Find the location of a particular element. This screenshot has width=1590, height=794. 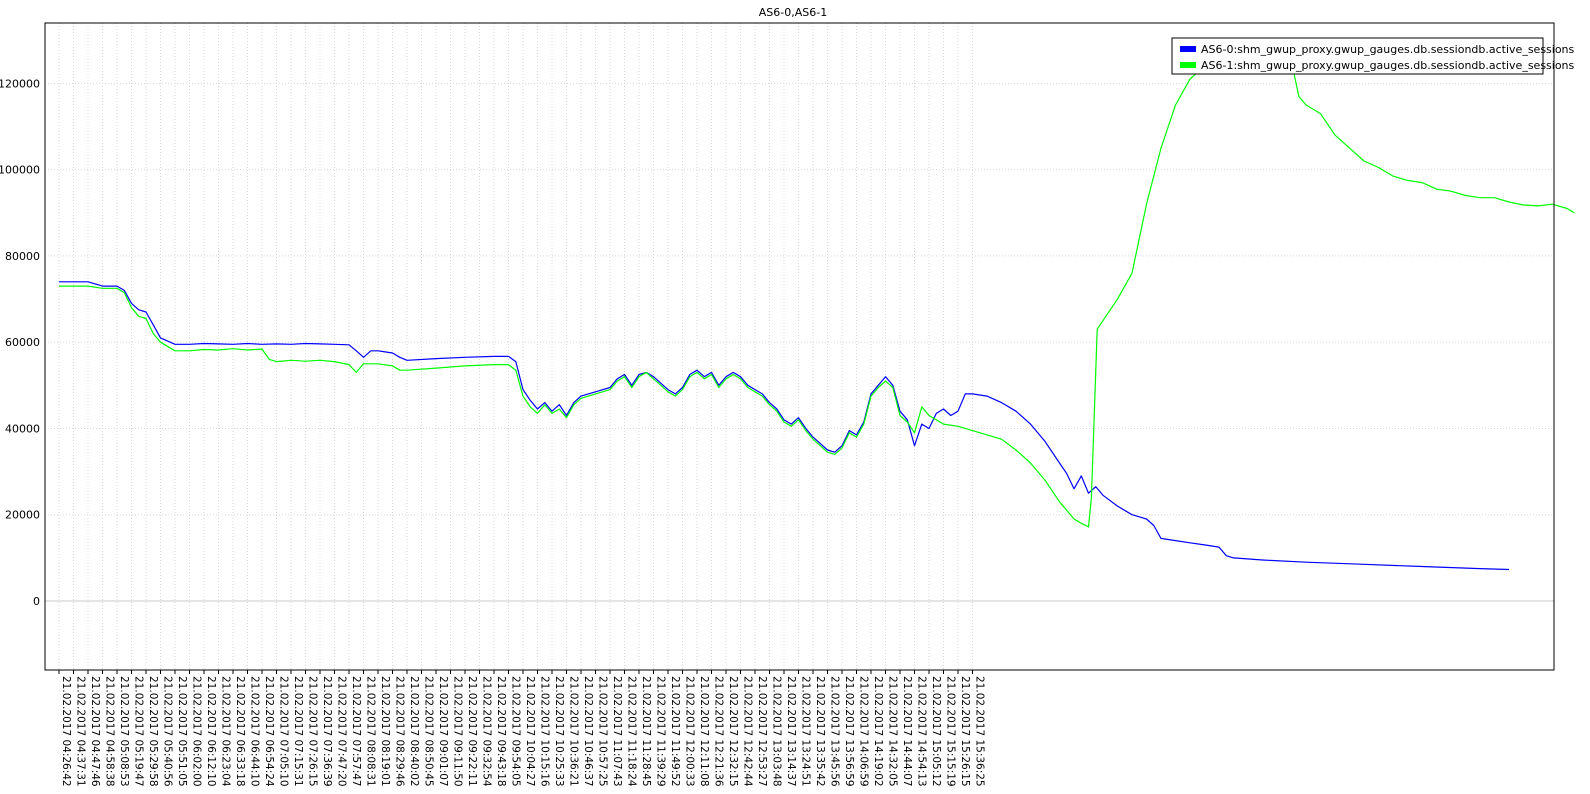

x-tick-label: 21.02.2017 05:51:05 is located at coordinates (182, 731).